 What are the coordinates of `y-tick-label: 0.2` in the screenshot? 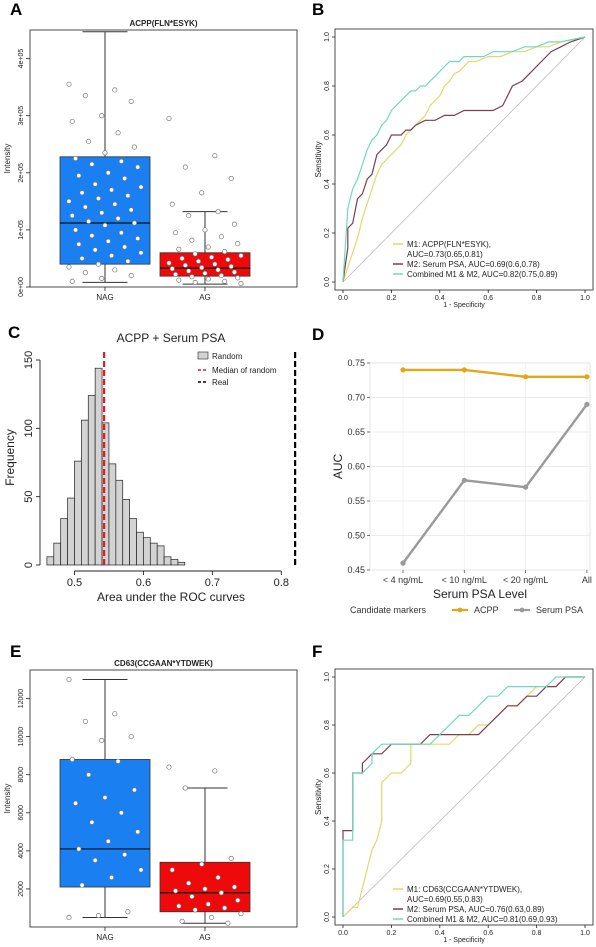 It's located at (327, 869).